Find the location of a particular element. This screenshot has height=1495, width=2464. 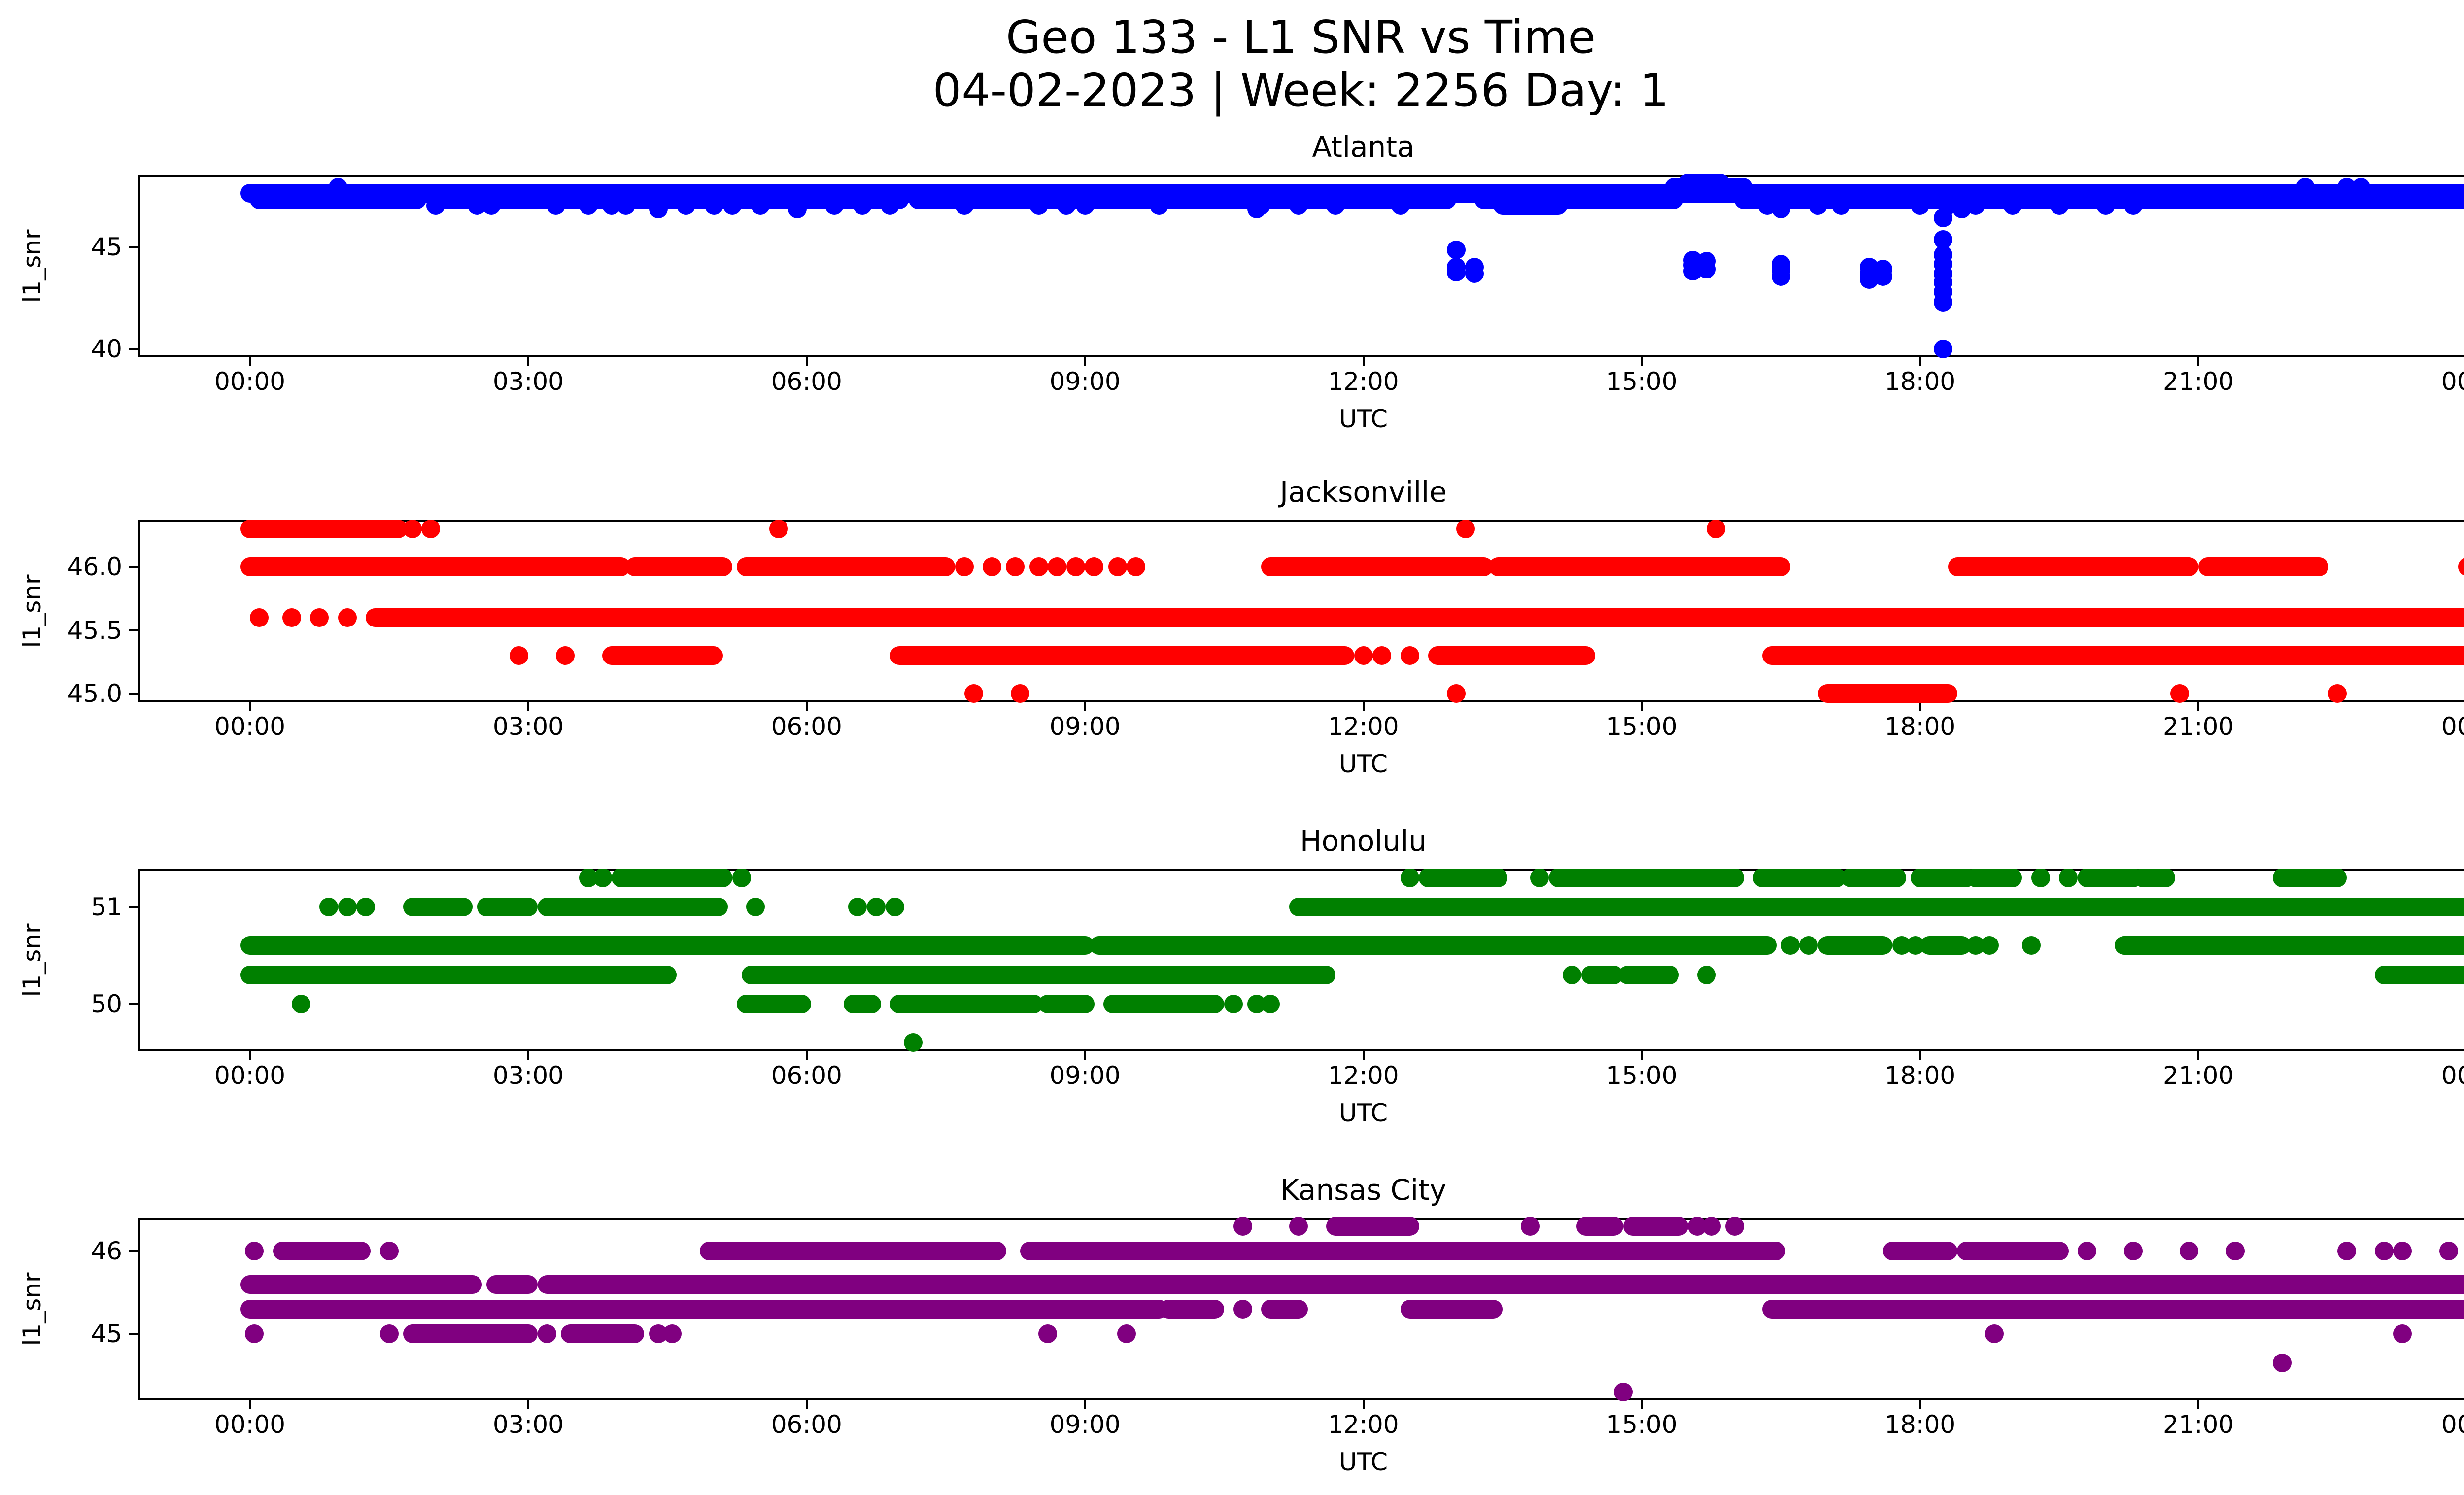

y-tick-label-kansas-city: 46 is located at coordinates (106, 1251).